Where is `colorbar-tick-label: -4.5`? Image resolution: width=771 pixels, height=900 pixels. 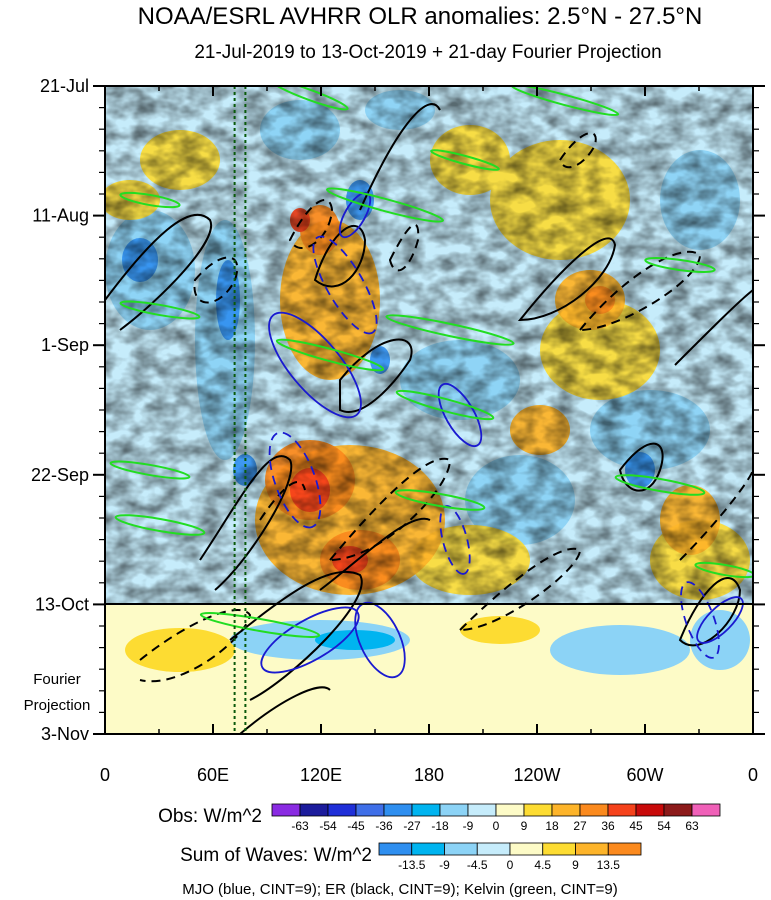 colorbar-tick-label: -4.5 is located at coordinates (477, 865).